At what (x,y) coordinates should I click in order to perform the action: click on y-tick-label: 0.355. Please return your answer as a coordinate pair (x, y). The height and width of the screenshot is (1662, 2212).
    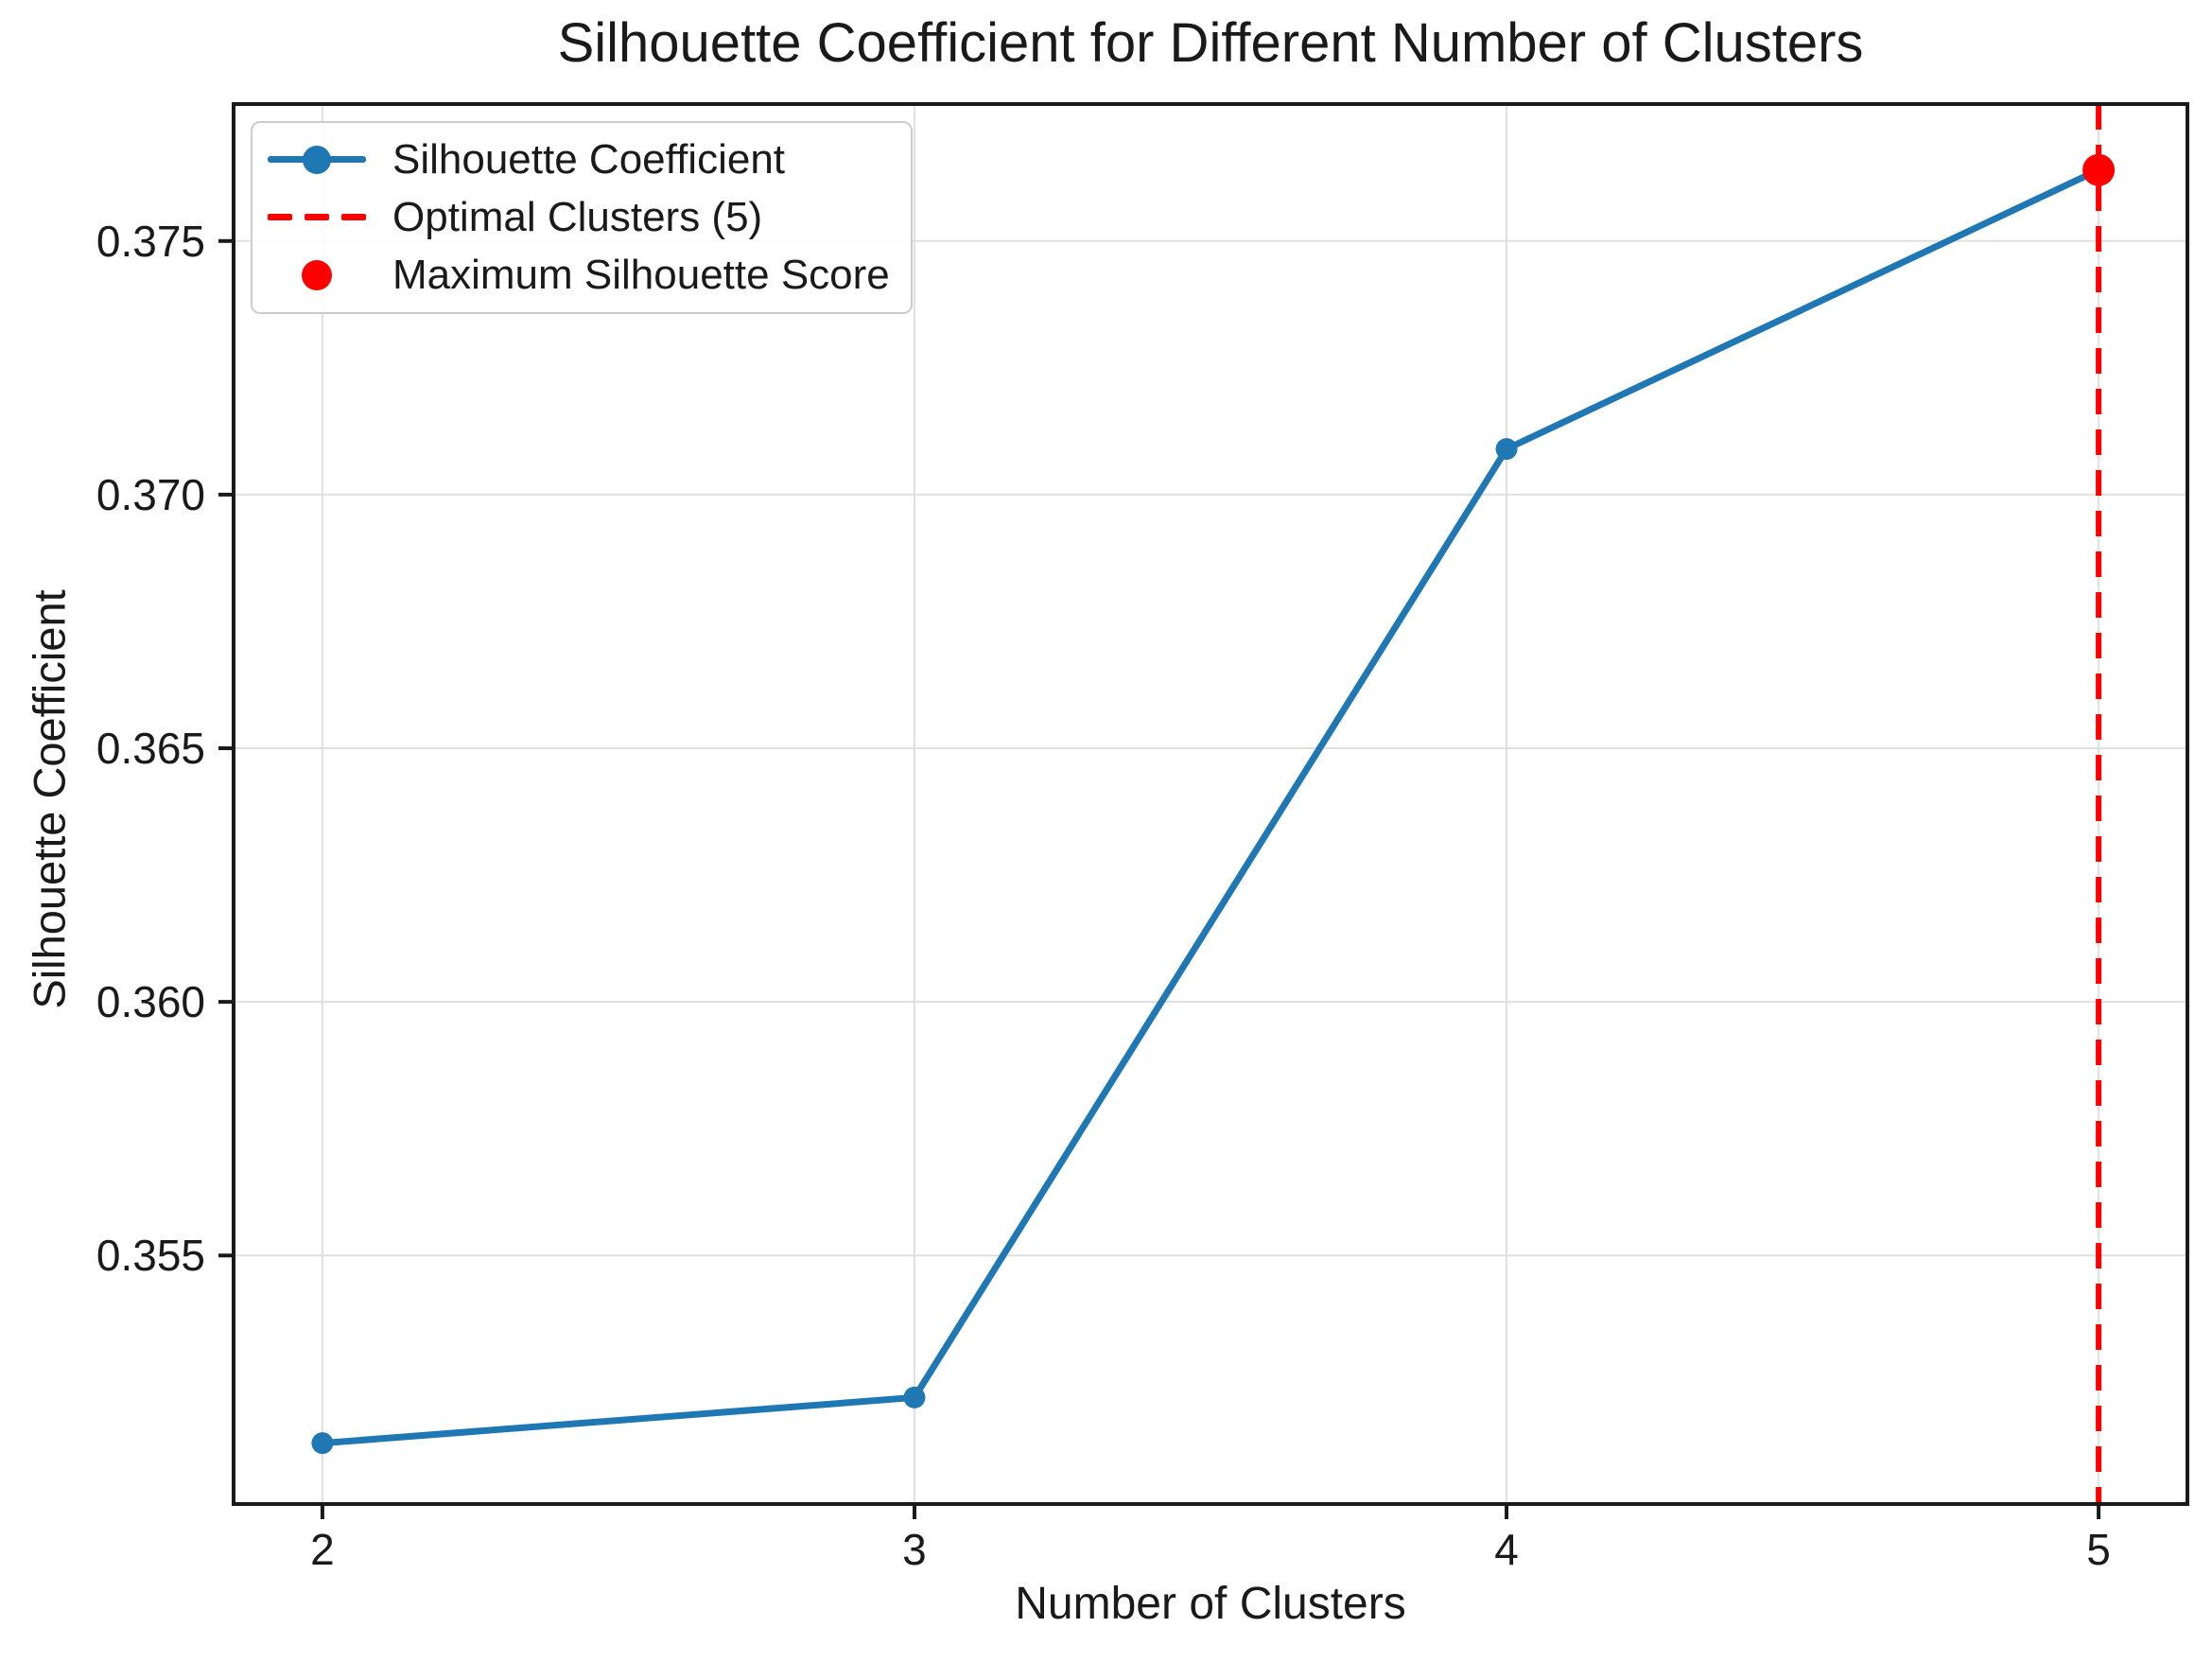
    Looking at the image, I should click on (150, 1255).